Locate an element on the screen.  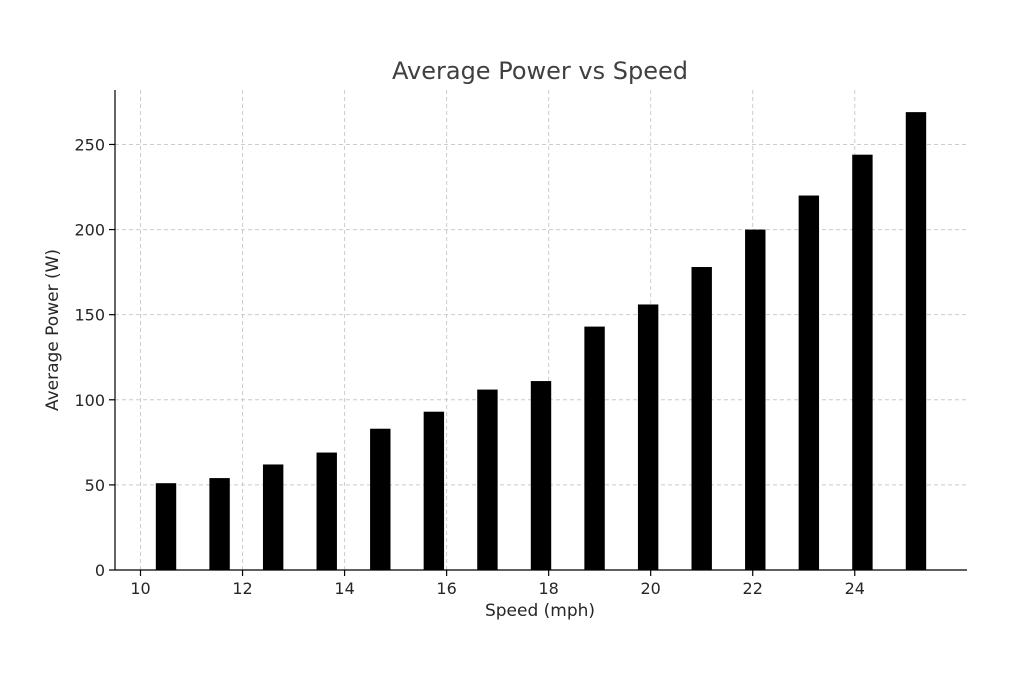
x-tick-label: 10 is located at coordinates (140, 588).